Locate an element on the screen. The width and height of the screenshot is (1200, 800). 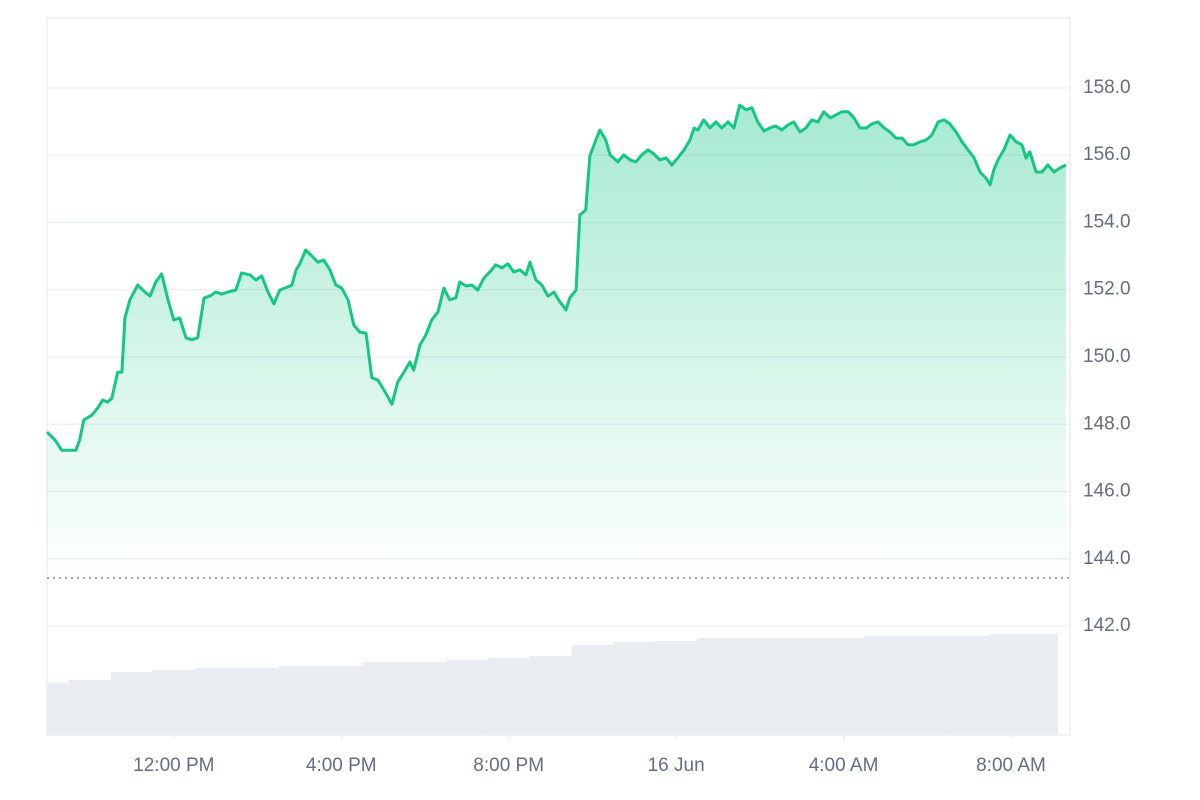
y-tick-label: 142.0 is located at coordinates (1107, 625).